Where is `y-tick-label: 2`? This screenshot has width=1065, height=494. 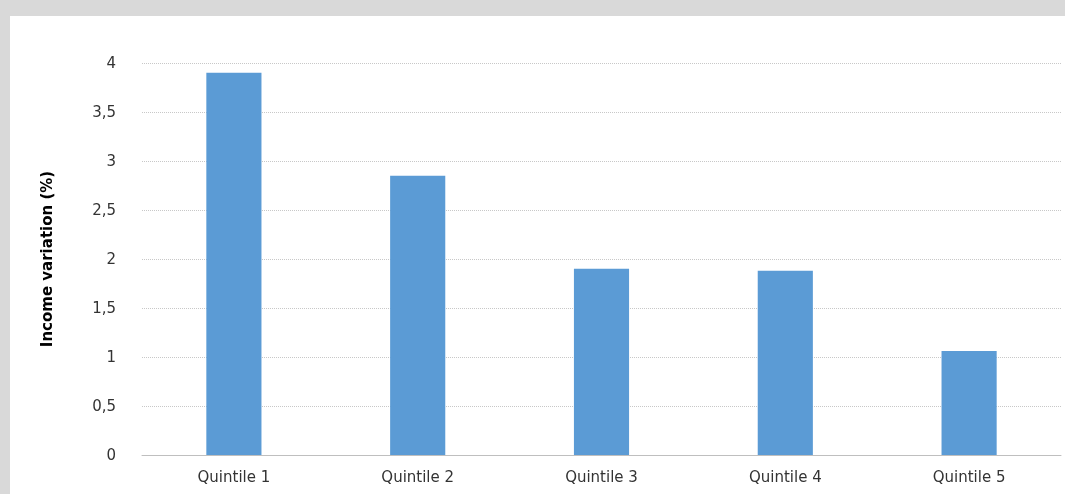
y-tick-label: 2 is located at coordinates (111, 259).